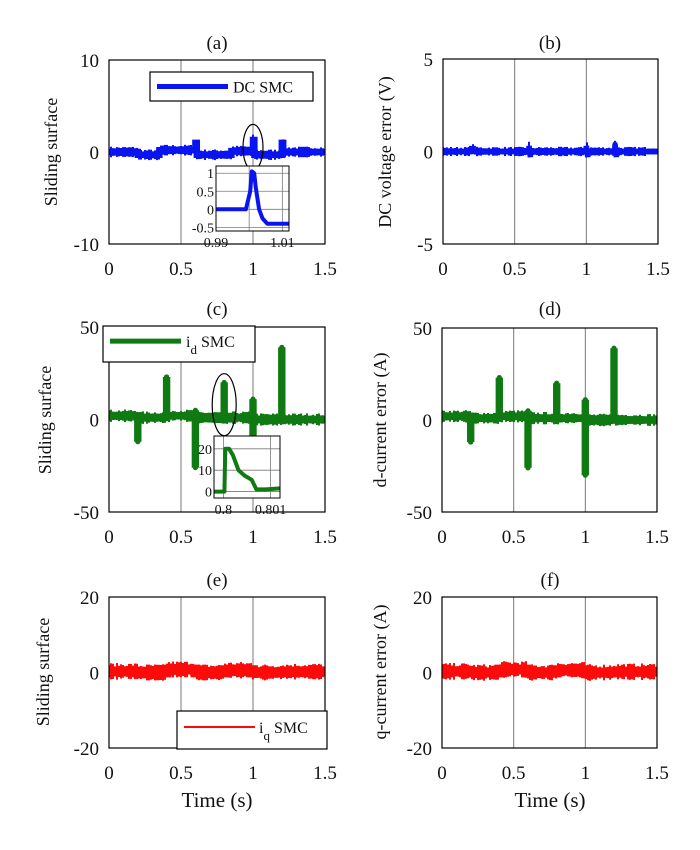  I want to click on y-tick-label: 5, so click(429, 60).